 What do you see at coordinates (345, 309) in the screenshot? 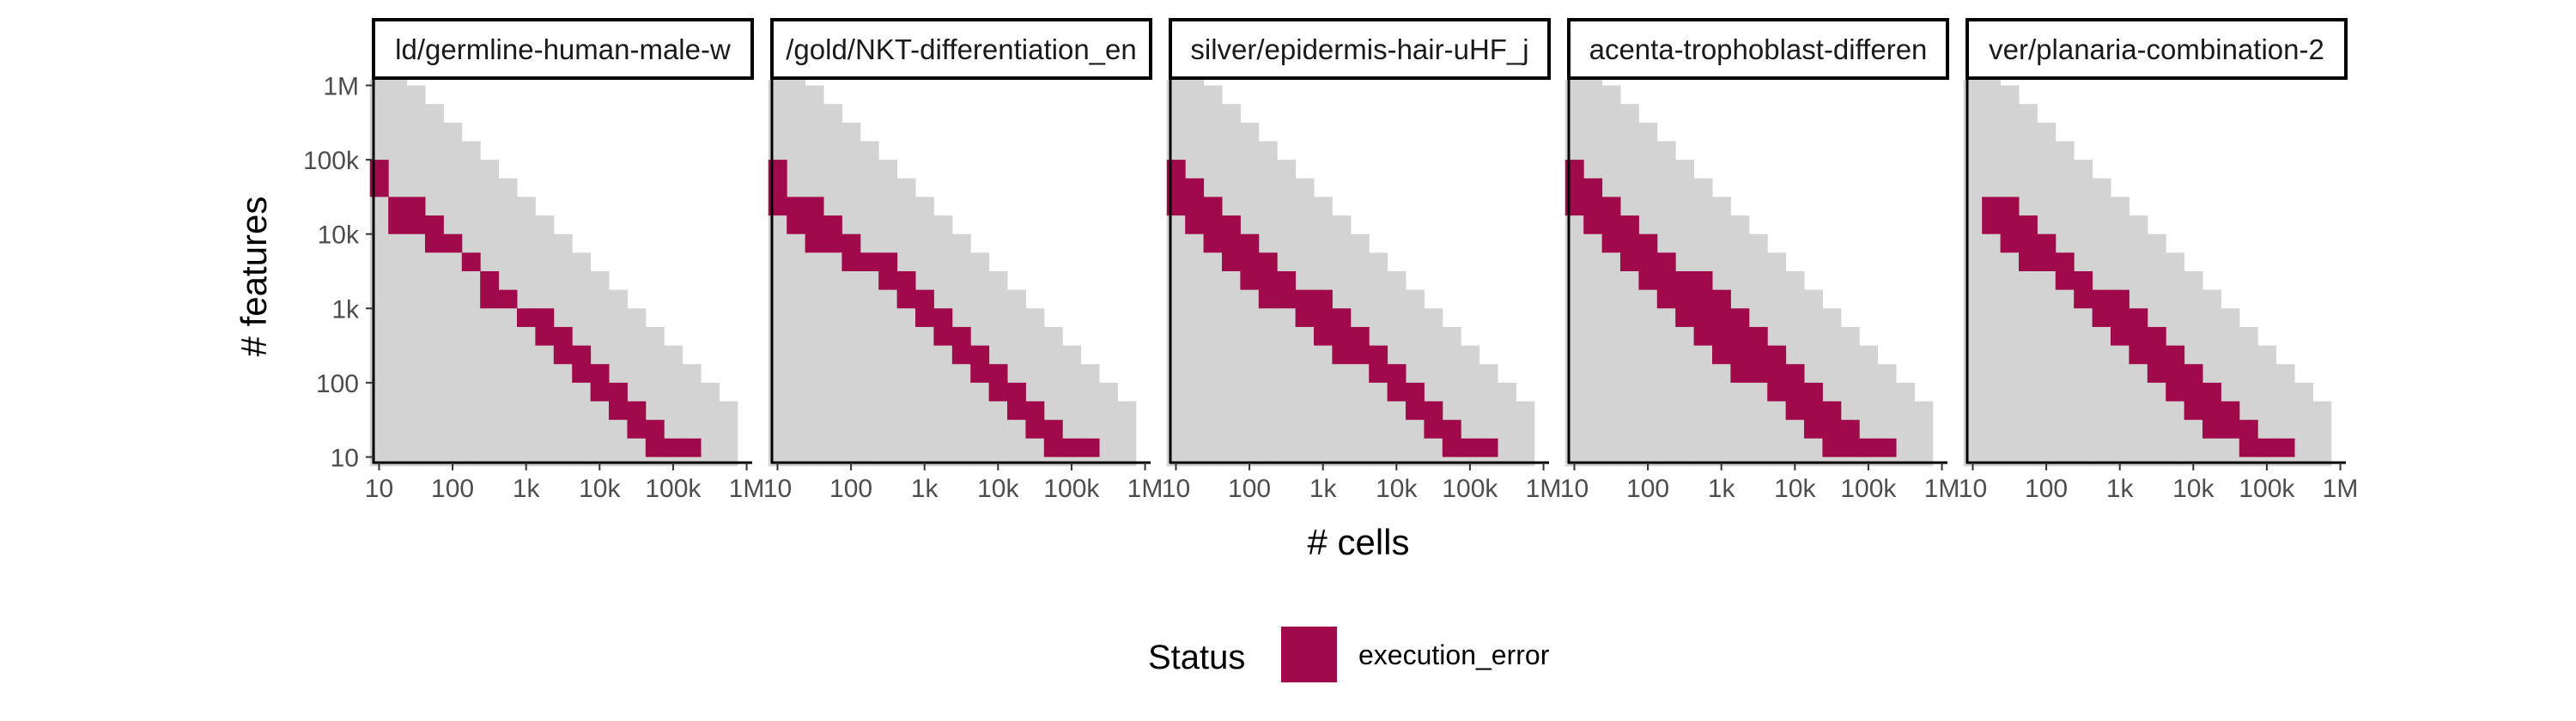
I see `y-tick-label: 1k` at bounding box center [345, 309].